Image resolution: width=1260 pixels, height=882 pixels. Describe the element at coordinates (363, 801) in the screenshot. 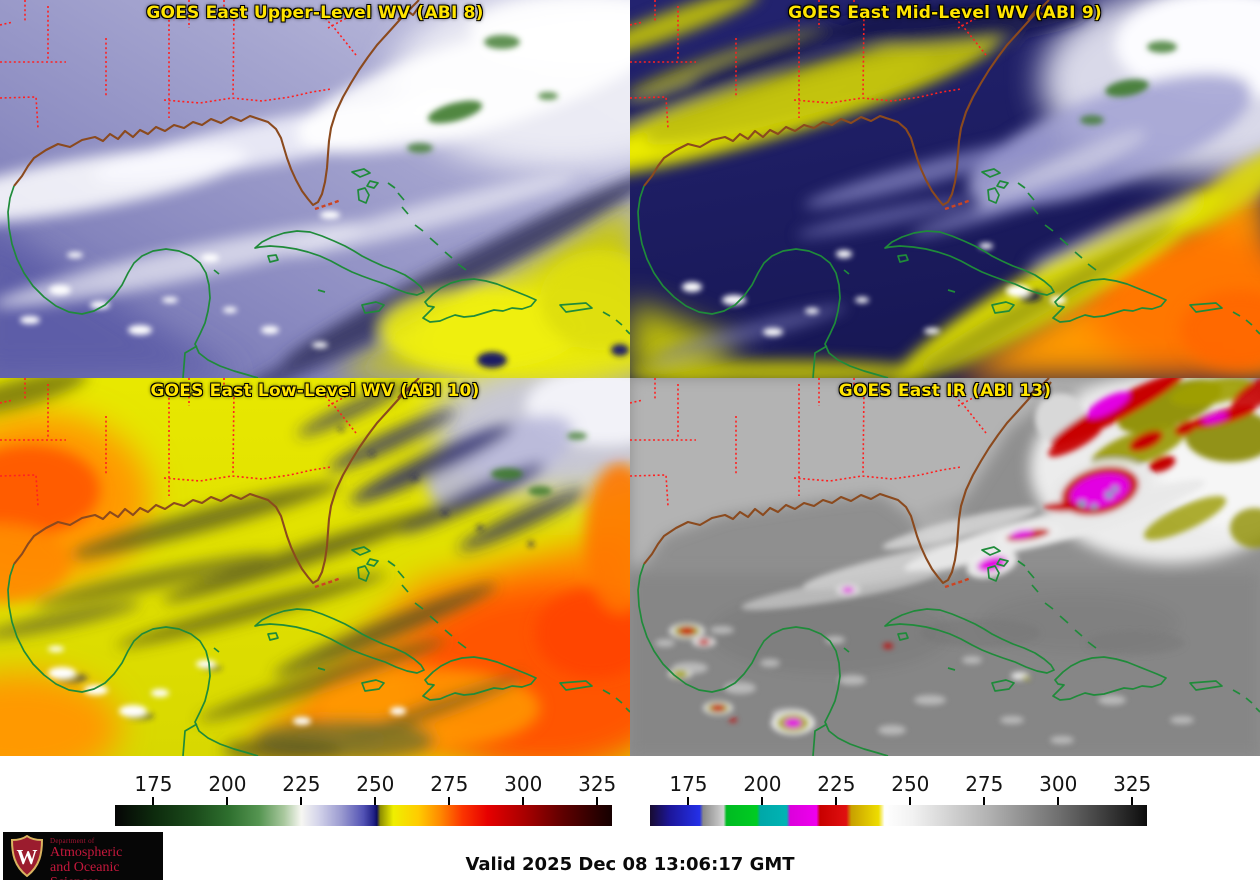

I see `wv-colorbar-tick-marks` at that location.